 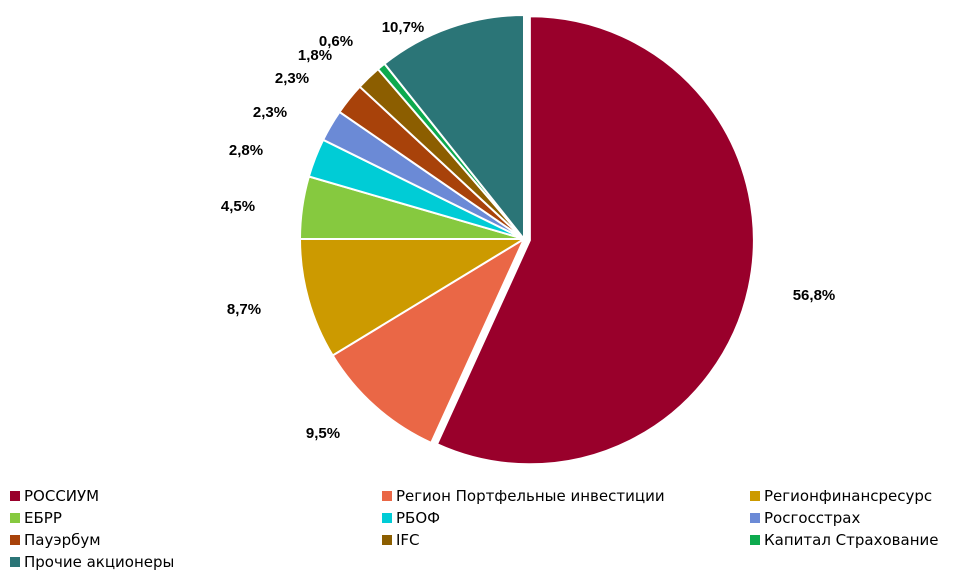 I want to click on data-label-регионфинансресурс: 8,7%, so click(x=244, y=309).